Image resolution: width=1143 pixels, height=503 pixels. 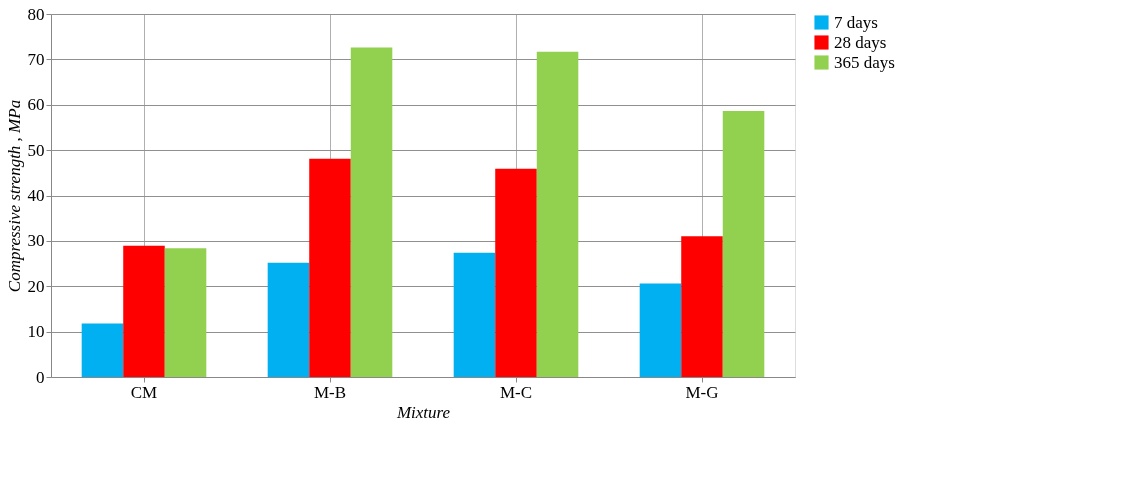 What do you see at coordinates (36, 332) in the screenshot?
I see `y-tick-label: 10` at bounding box center [36, 332].